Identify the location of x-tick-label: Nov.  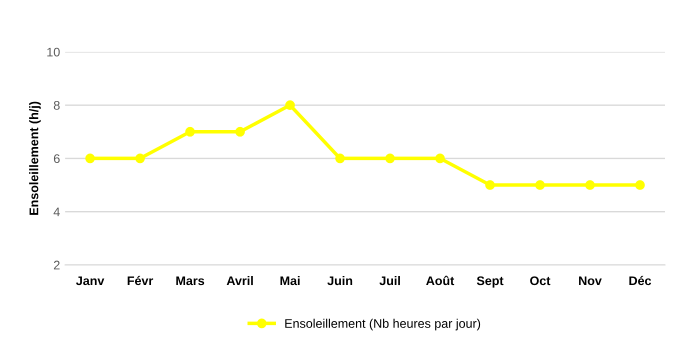
(590, 281).